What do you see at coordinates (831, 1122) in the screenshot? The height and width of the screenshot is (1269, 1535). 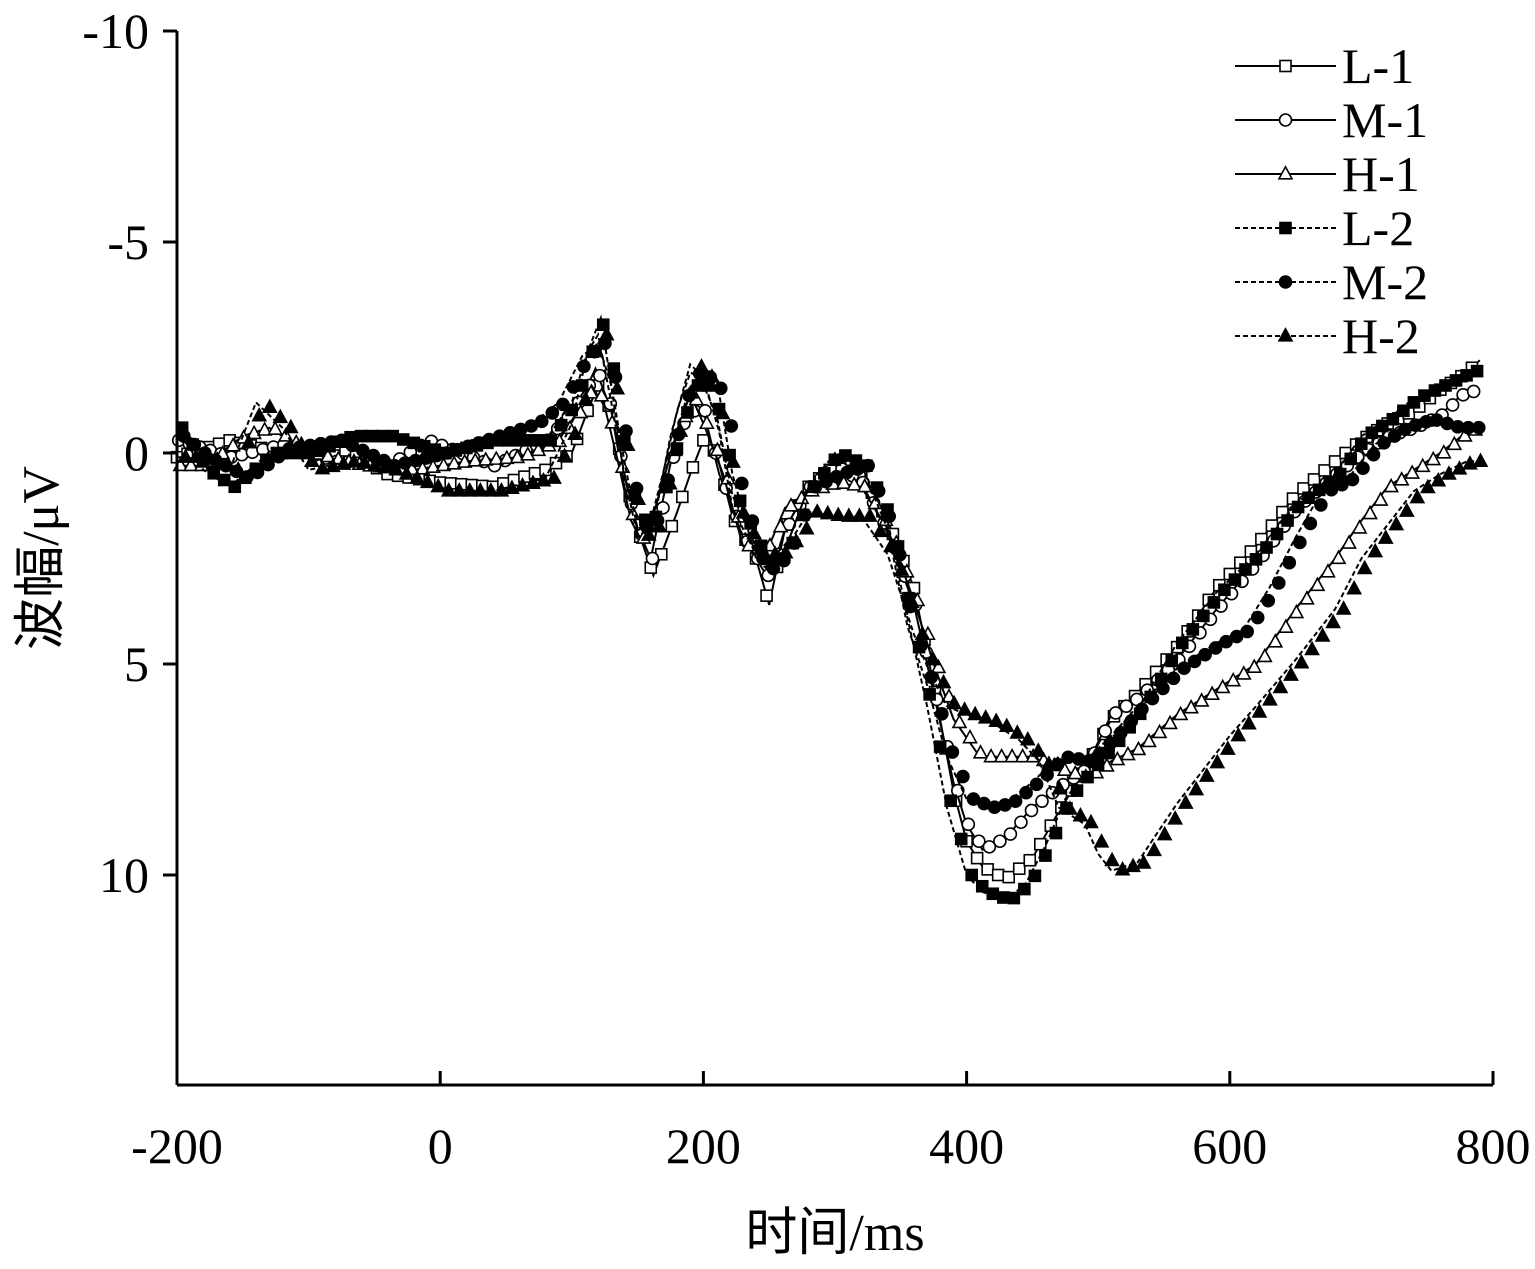 I see `x-ticks: -200 0 200 400 600 800` at bounding box center [831, 1122].